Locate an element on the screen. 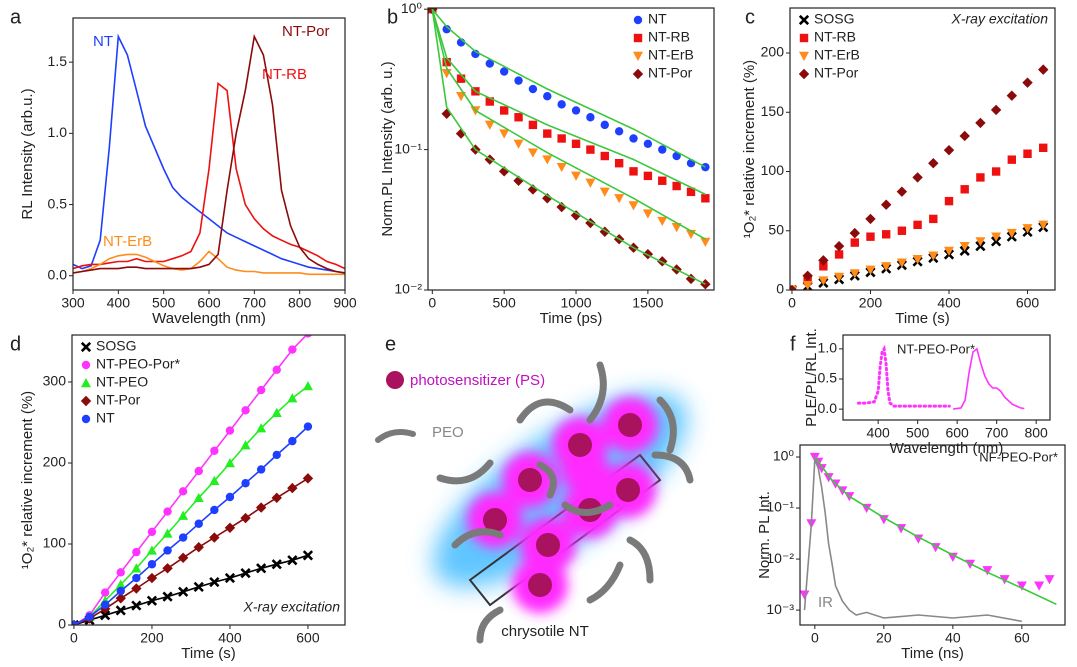 This screenshot has height=667, width=1077. y-axis-label: ¹O₂* relative increment (%) is located at coordinates (27, 480).